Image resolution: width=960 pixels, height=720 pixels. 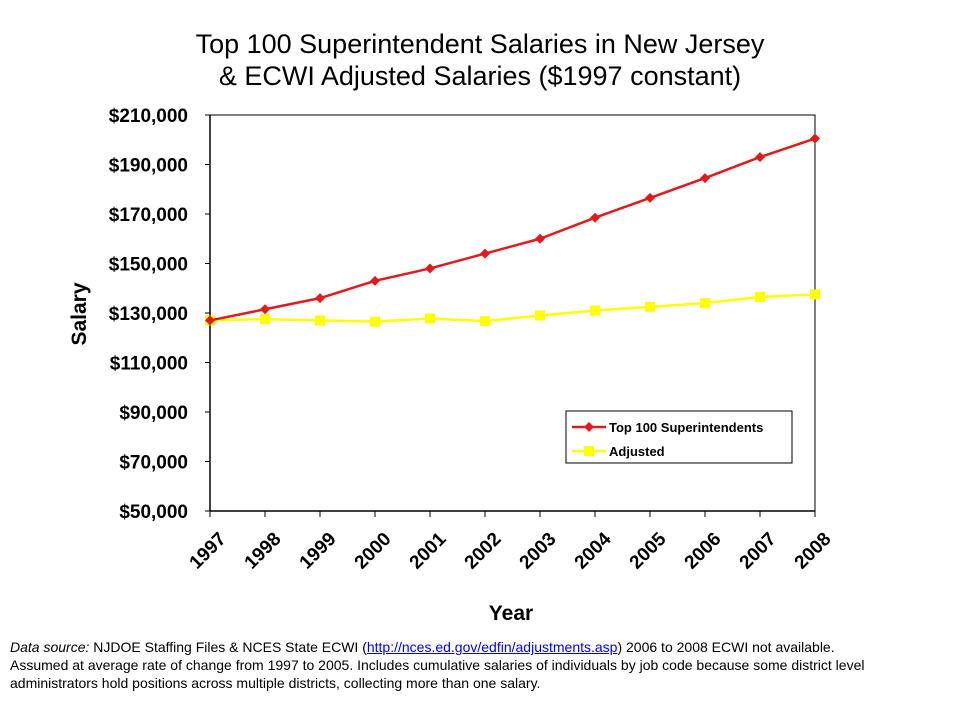 I want to click on y-tick-label: $170,000, so click(x=148, y=215).